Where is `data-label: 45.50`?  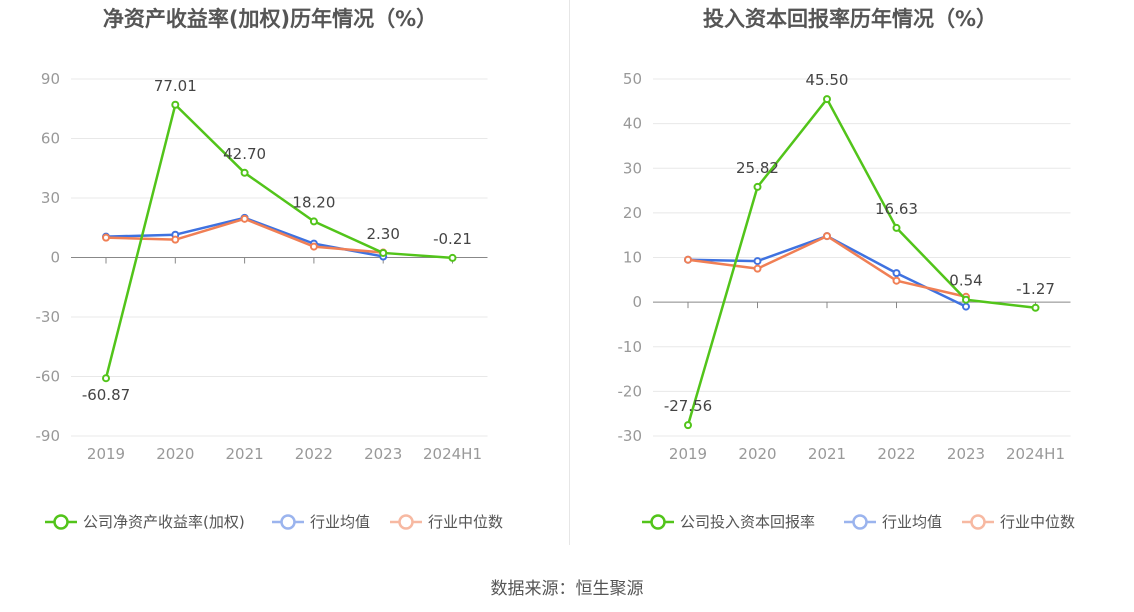 data-label: 45.50 is located at coordinates (827, 80).